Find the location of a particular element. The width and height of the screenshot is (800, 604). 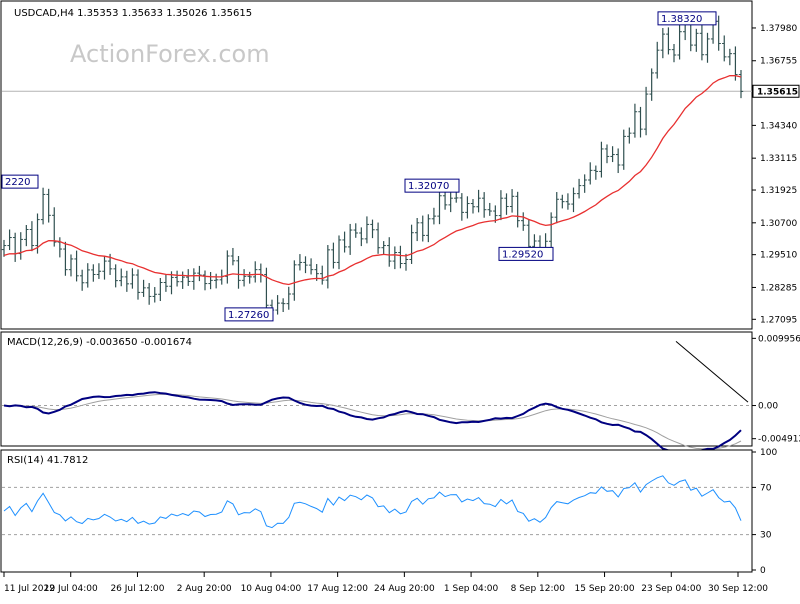

date-tick-label: 1 Sep 04:00 is located at coordinates (471, 589).